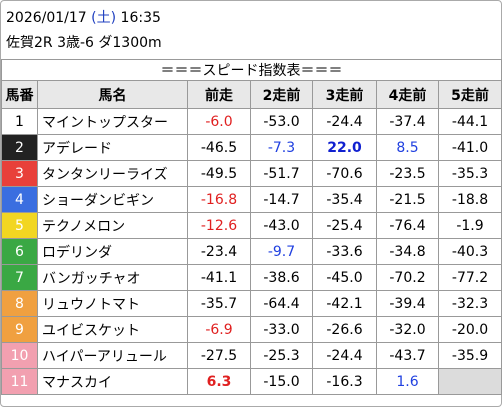  What do you see at coordinates (112, 121) in the screenshot?
I see `horse-name: マイントップスター` at bounding box center [112, 121].